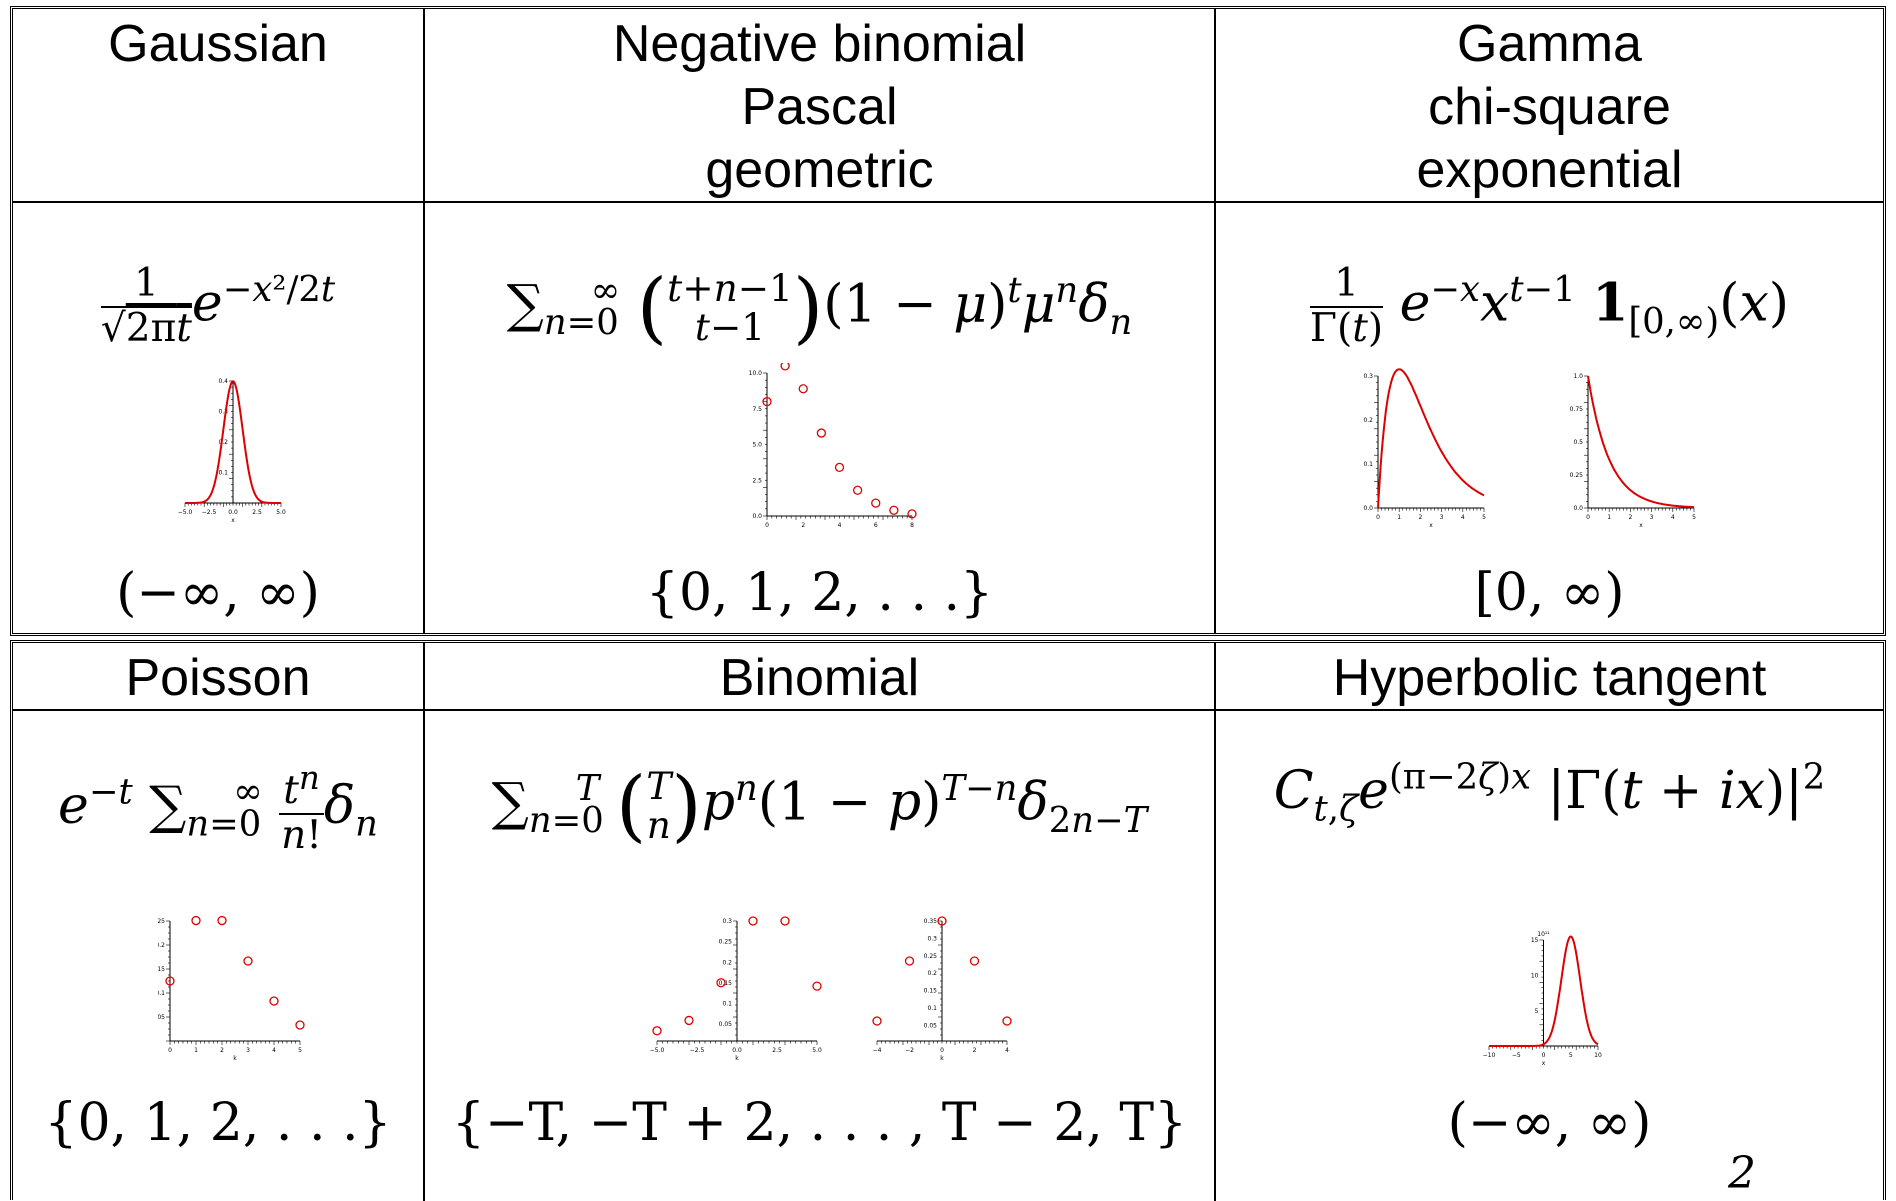 This screenshot has height=1201, width=1896. Describe the element at coordinates (819, 806) in the screenshot. I see `formula-binomial: ∑n=0T (T n)pn(1 − p)T−nδ2n−T` at that location.